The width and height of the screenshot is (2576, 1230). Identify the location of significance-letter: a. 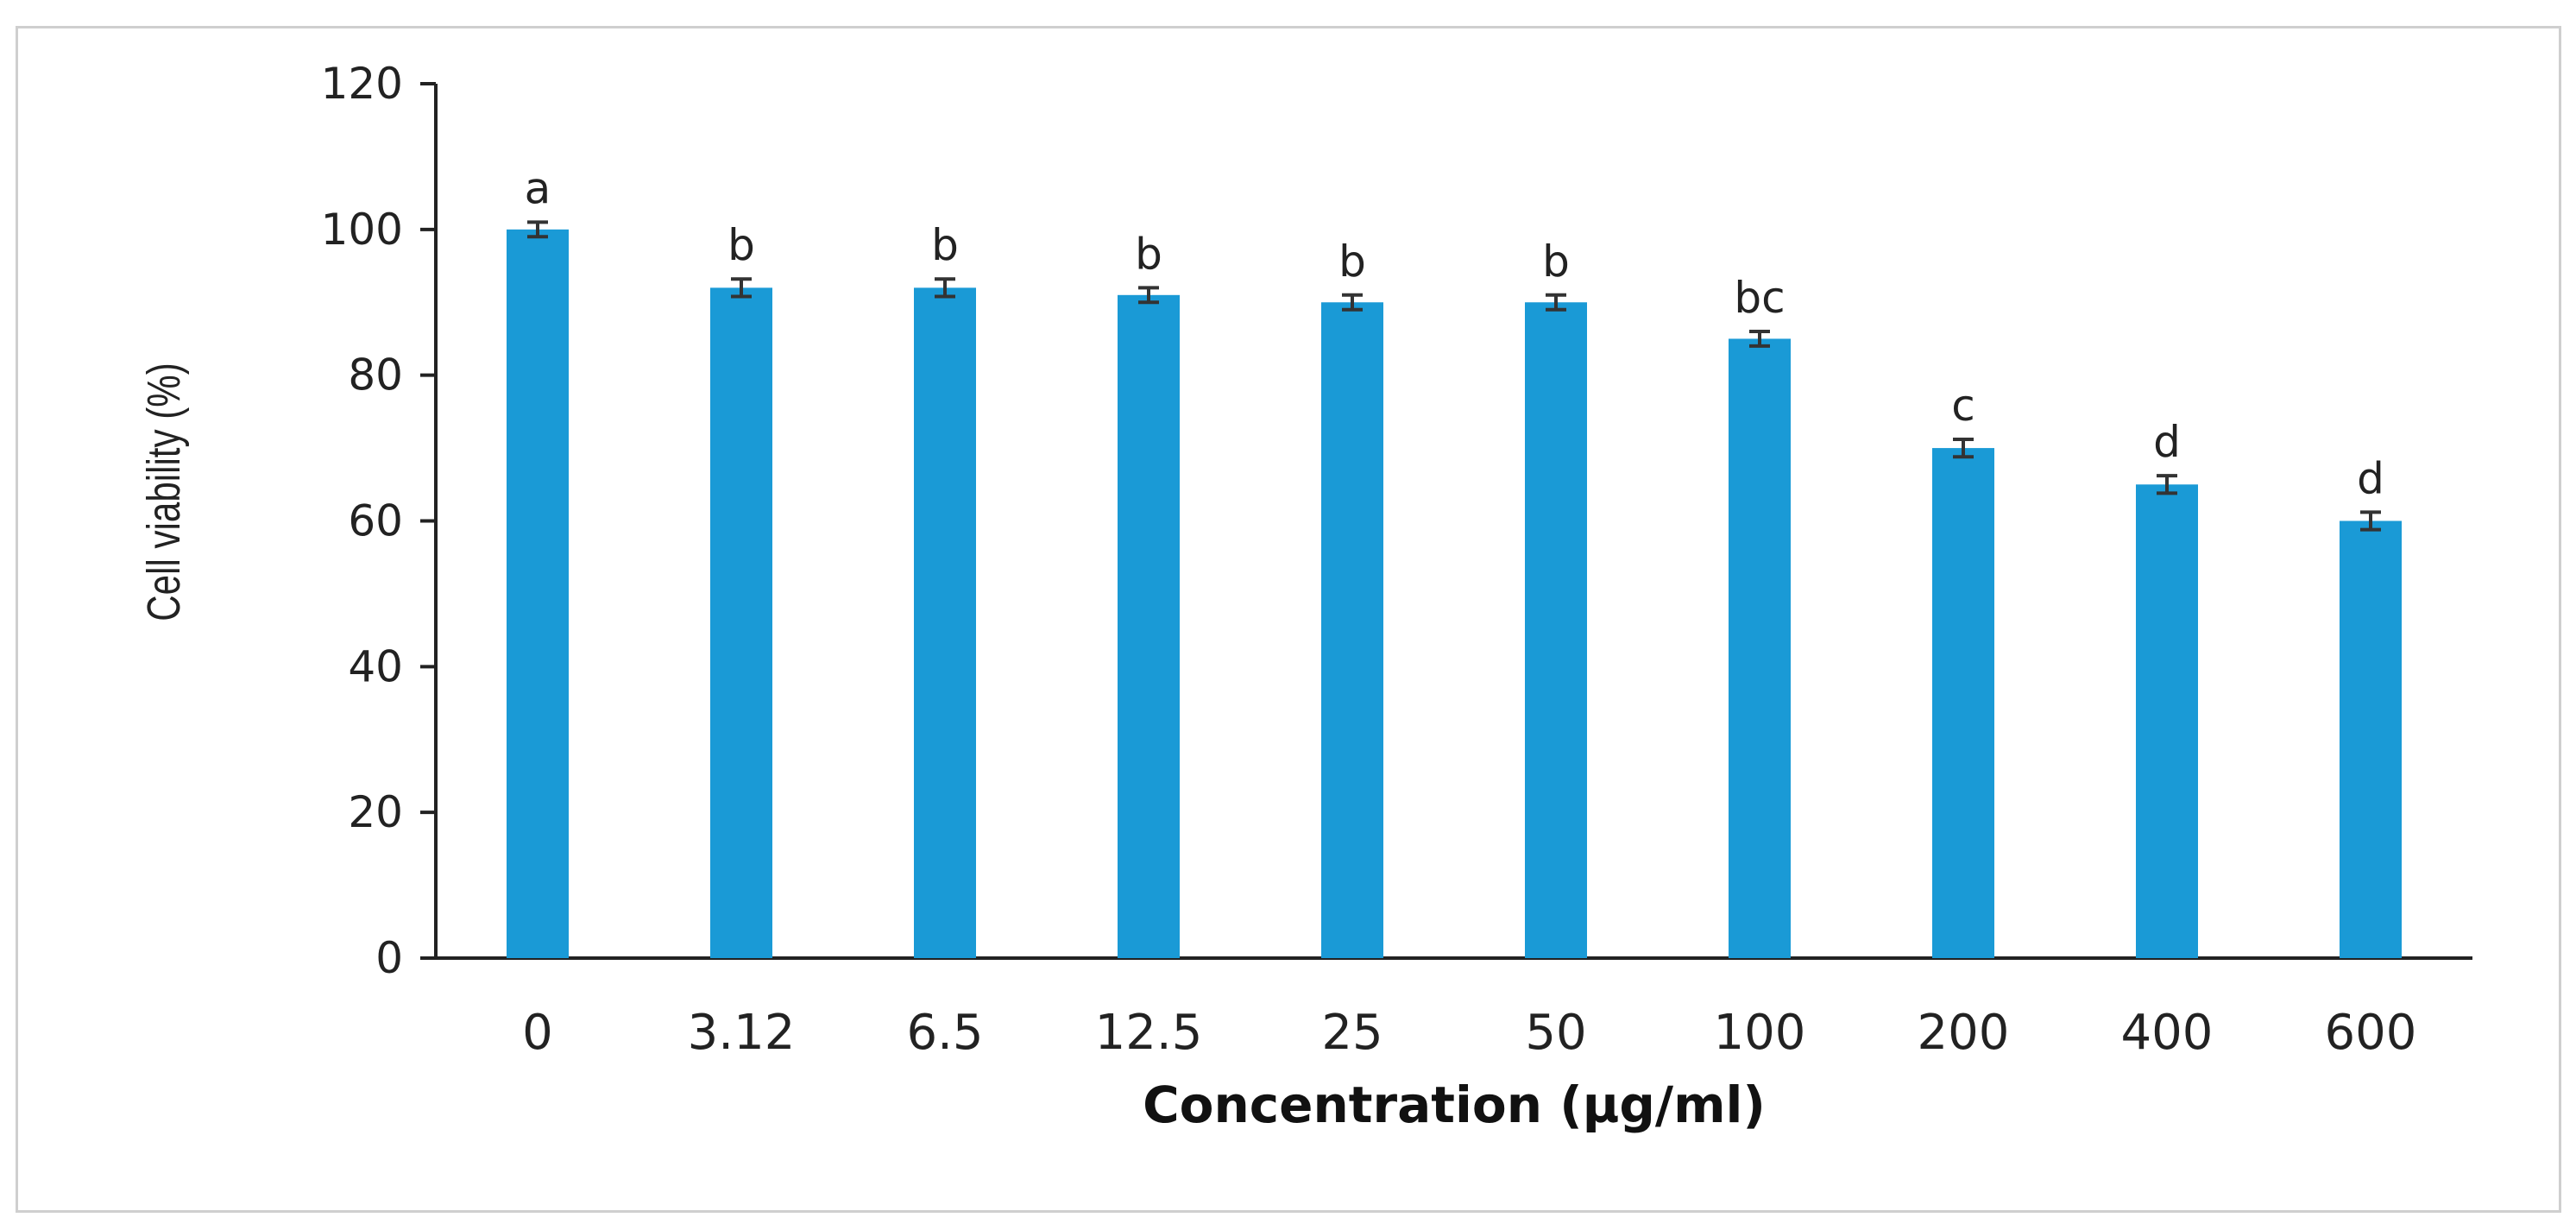
(538, 188).